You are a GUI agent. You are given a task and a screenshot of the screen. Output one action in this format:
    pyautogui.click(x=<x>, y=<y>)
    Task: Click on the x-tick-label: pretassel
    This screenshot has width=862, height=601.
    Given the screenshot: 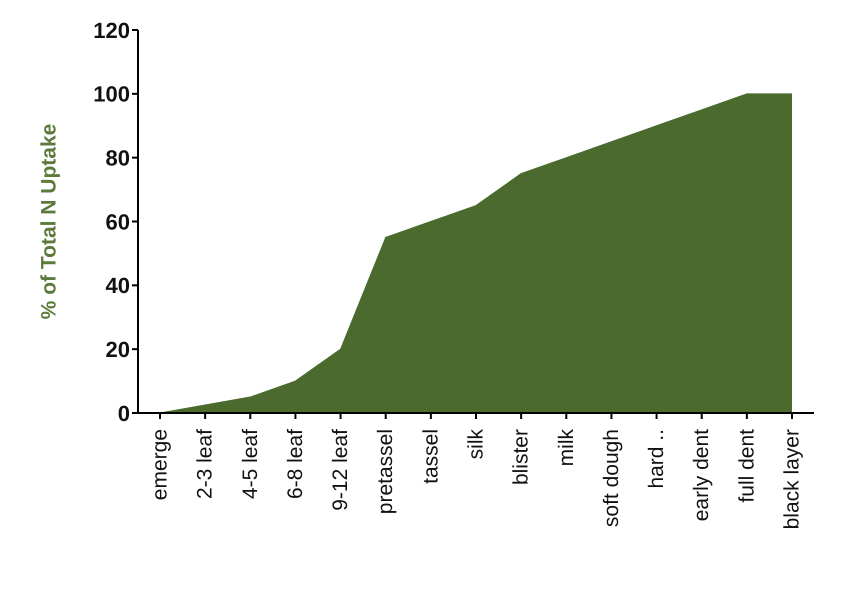 What is the action you would take?
    pyautogui.click(x=386, y=471)
    